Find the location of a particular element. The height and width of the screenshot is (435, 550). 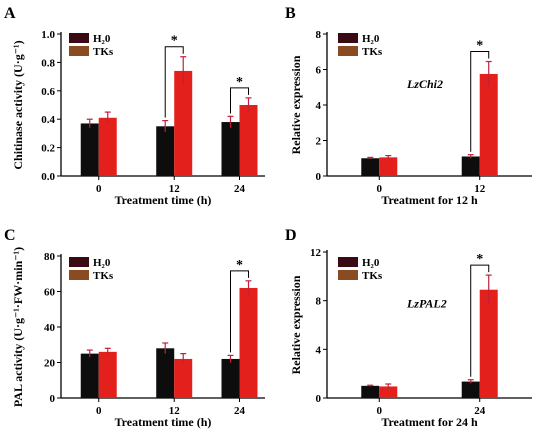

y-tick-label: 0.0 is located at coordinates (48, 177).